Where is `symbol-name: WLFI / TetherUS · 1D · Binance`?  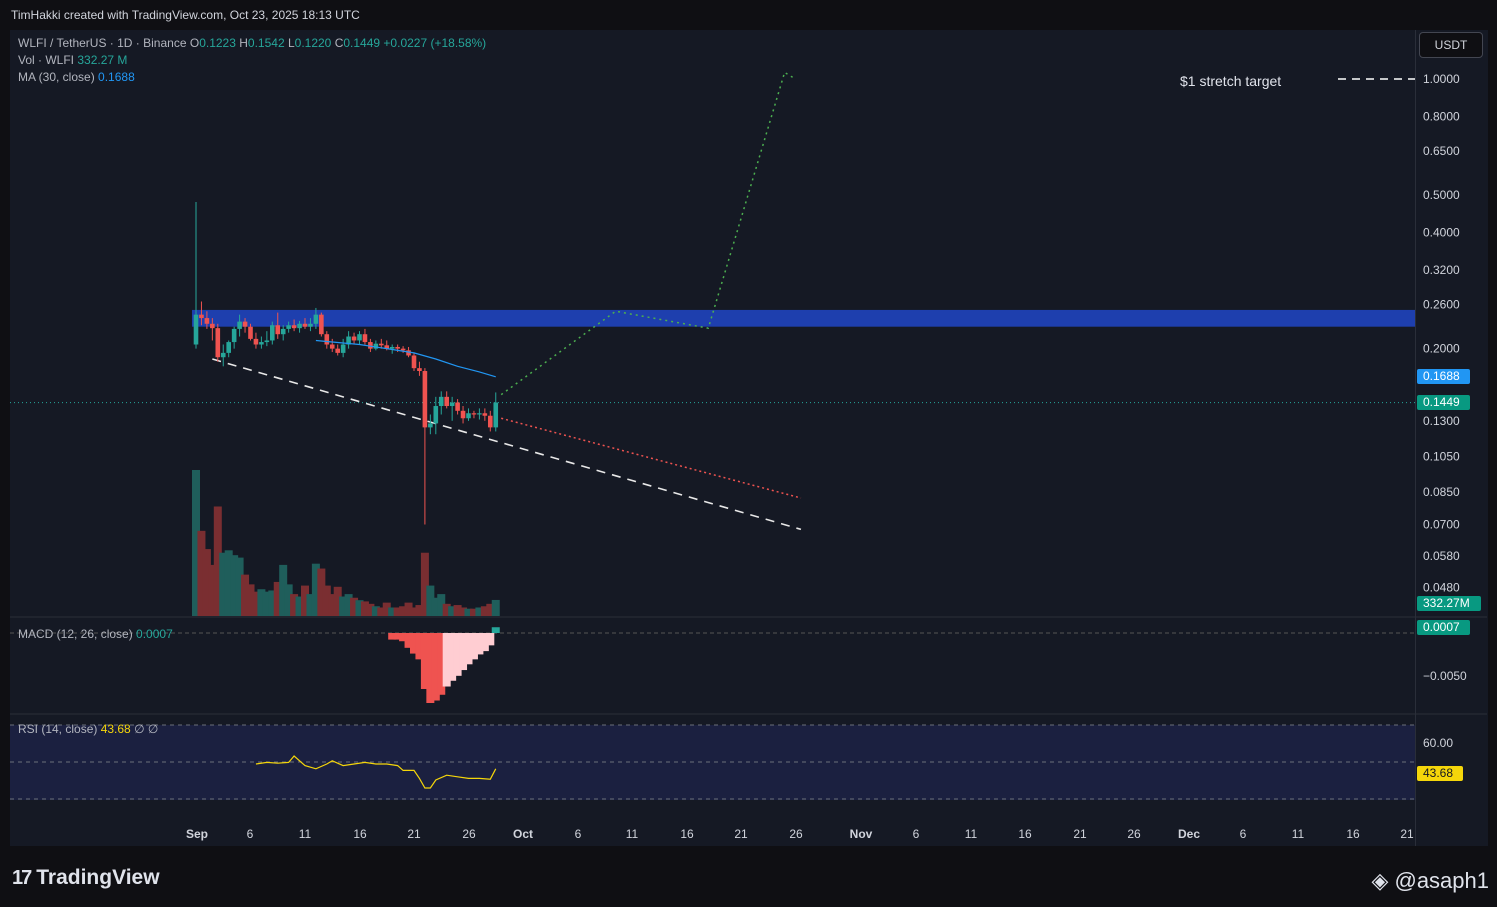 symbol-name: WLFI / TetherUS · 1D · Binance is located at coordinates (102, 43).